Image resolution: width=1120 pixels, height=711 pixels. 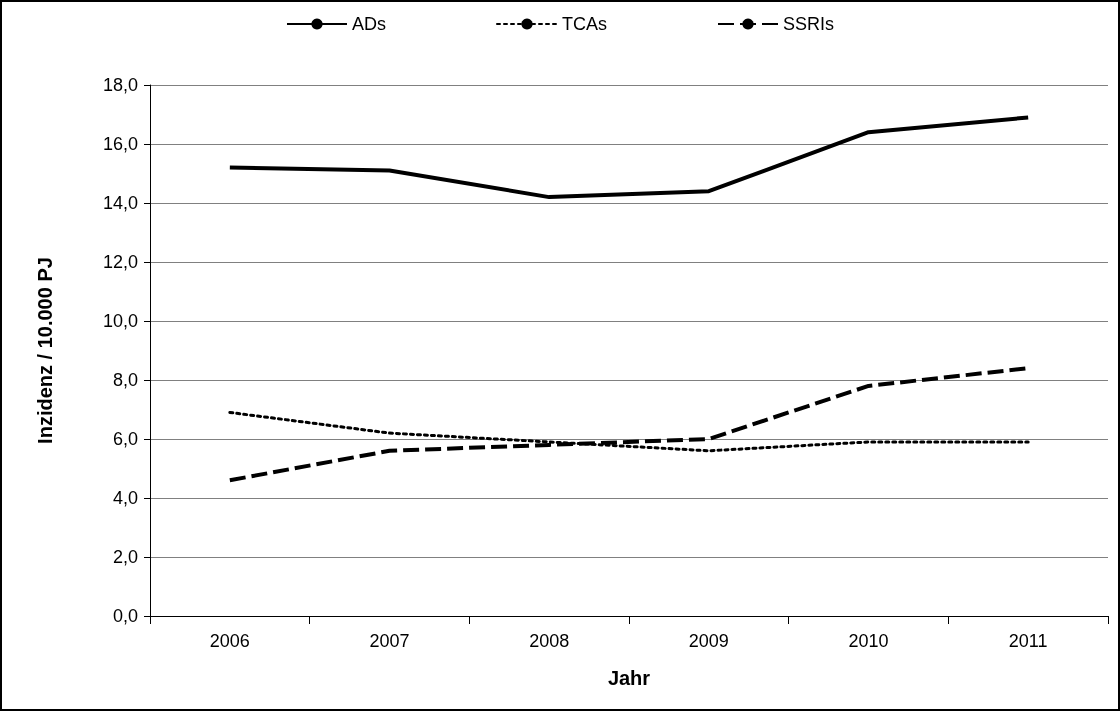 I want to click on x-axis-title: Jahr, so click(x=629, y=678).